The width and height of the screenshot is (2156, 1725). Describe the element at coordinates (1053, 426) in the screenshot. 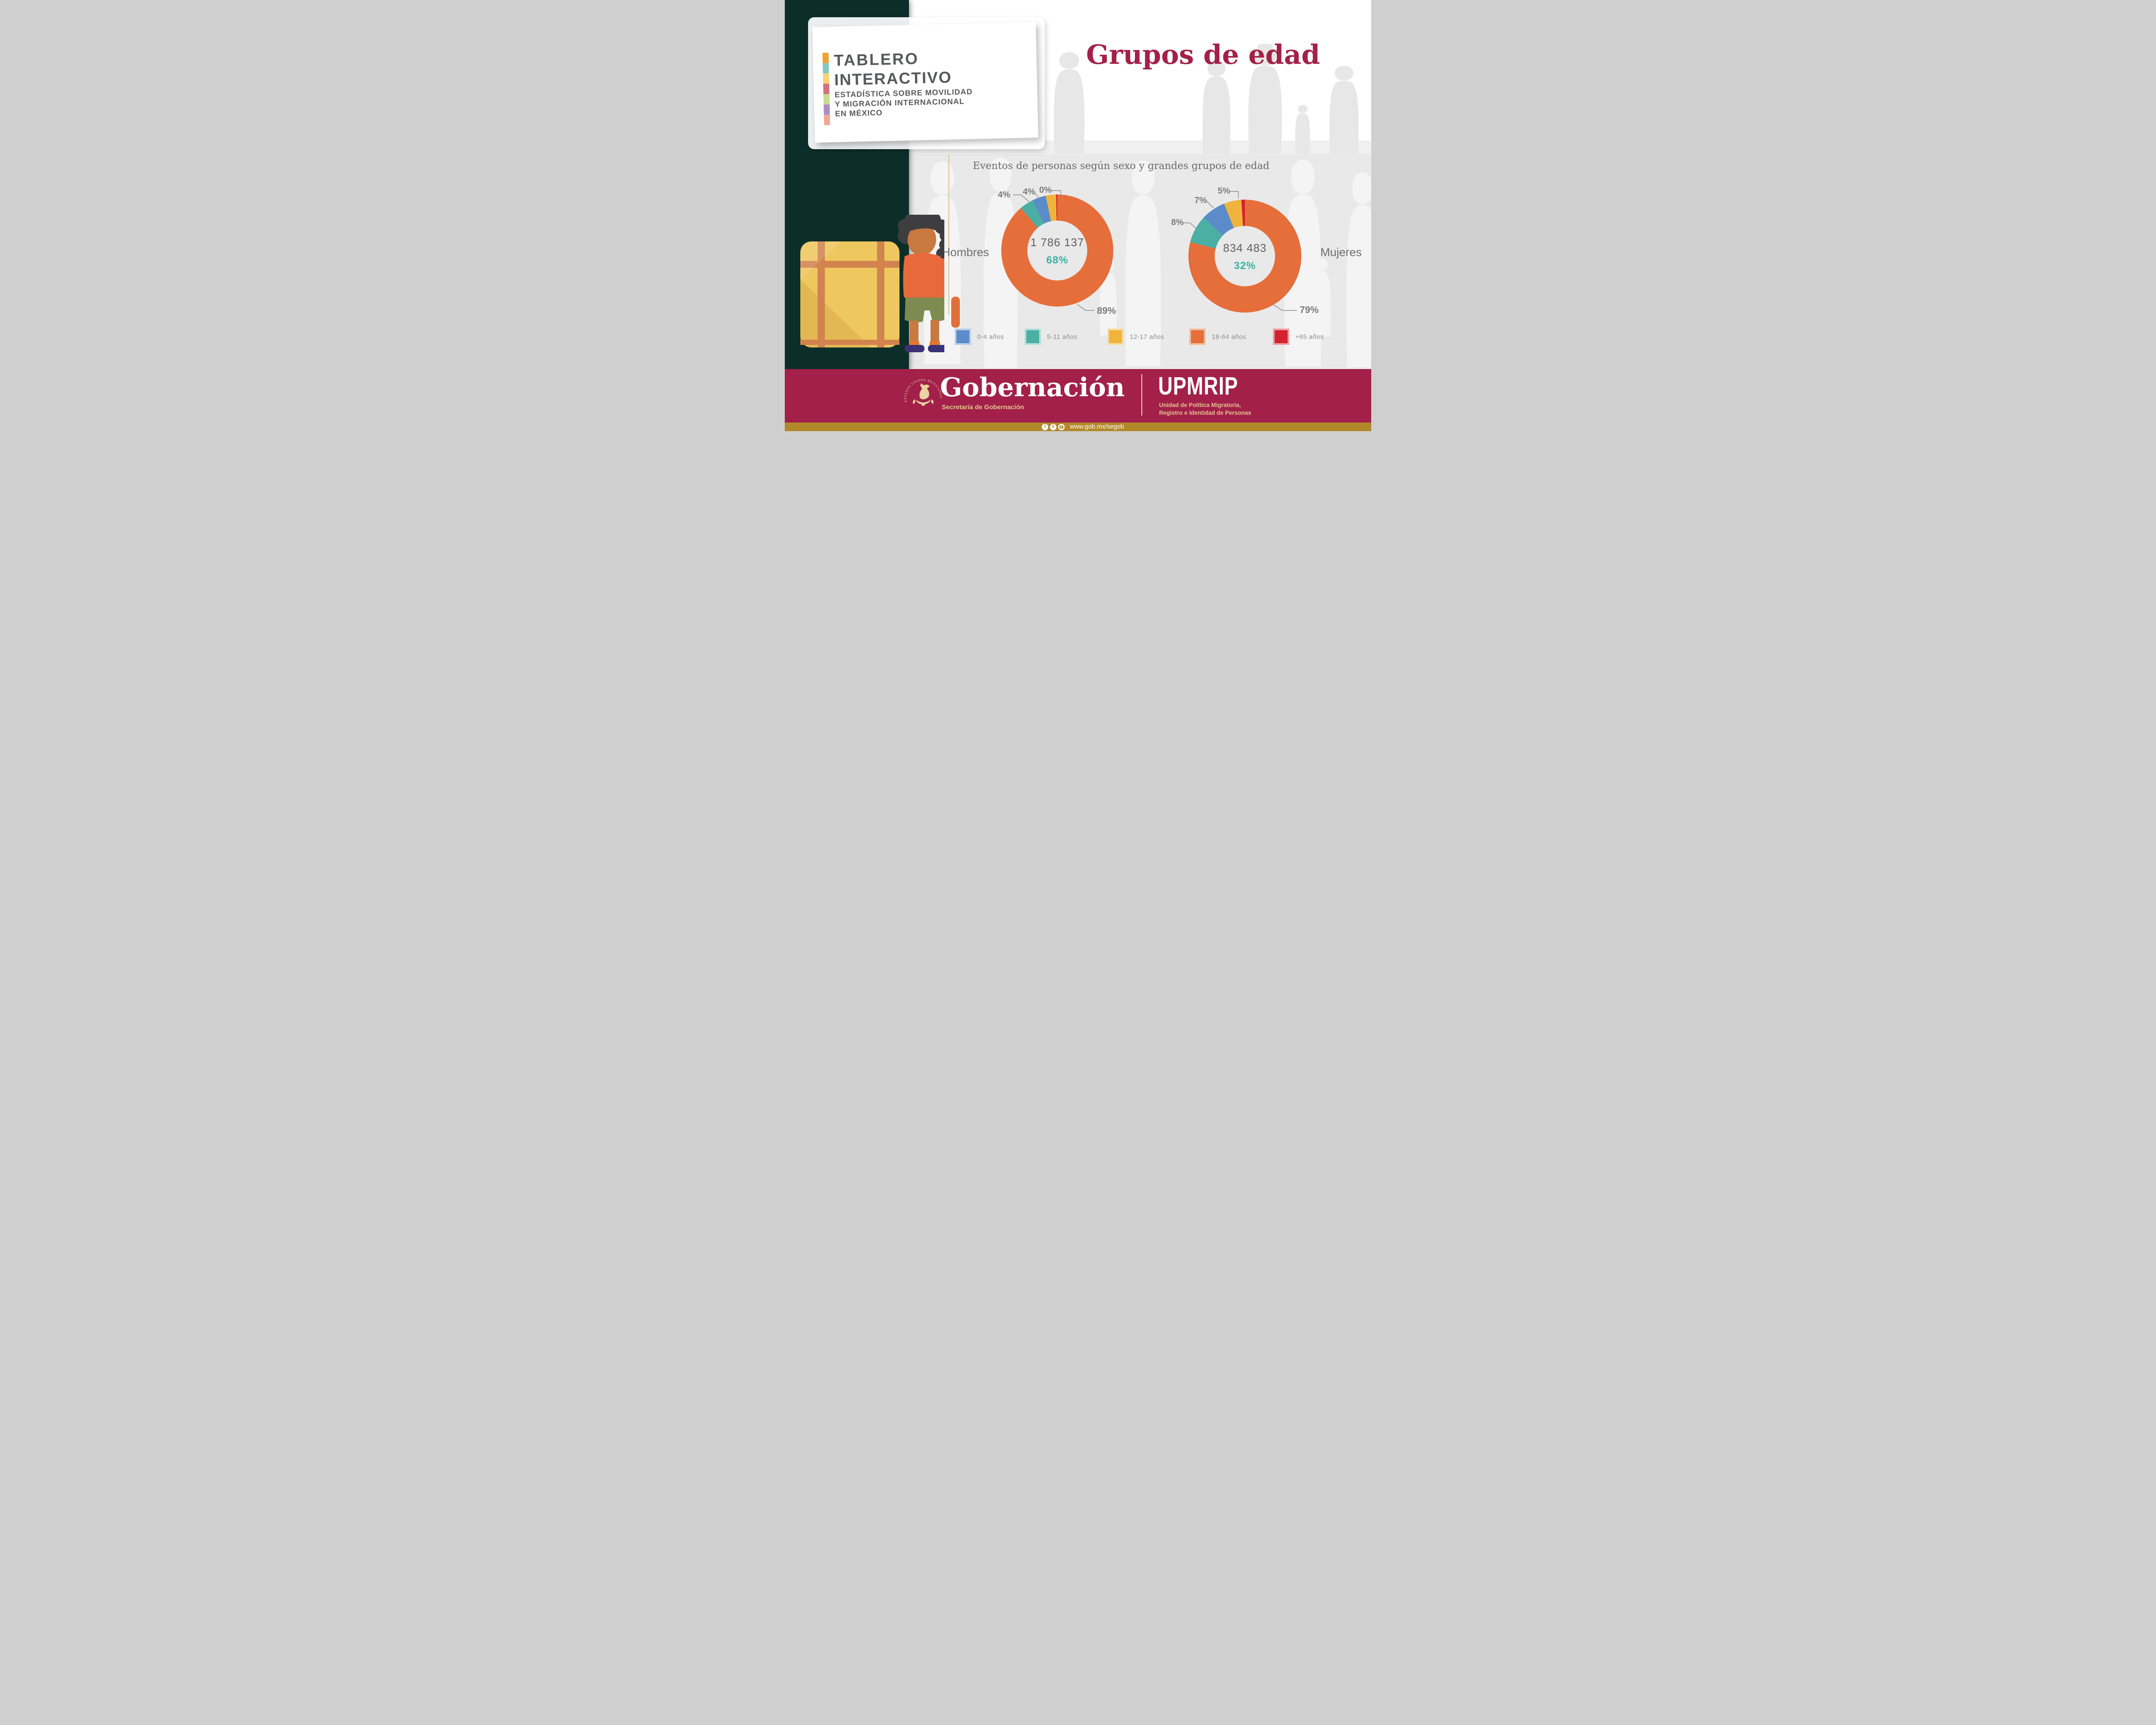

I see `x-icon: X` at that location.